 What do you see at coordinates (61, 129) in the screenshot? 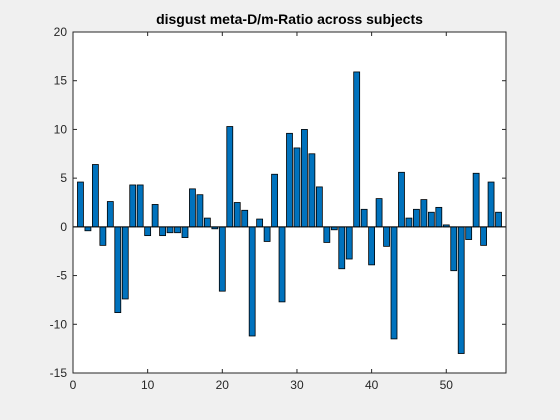
I see `y-tick-label: 10` at bounding box center [61, 129].